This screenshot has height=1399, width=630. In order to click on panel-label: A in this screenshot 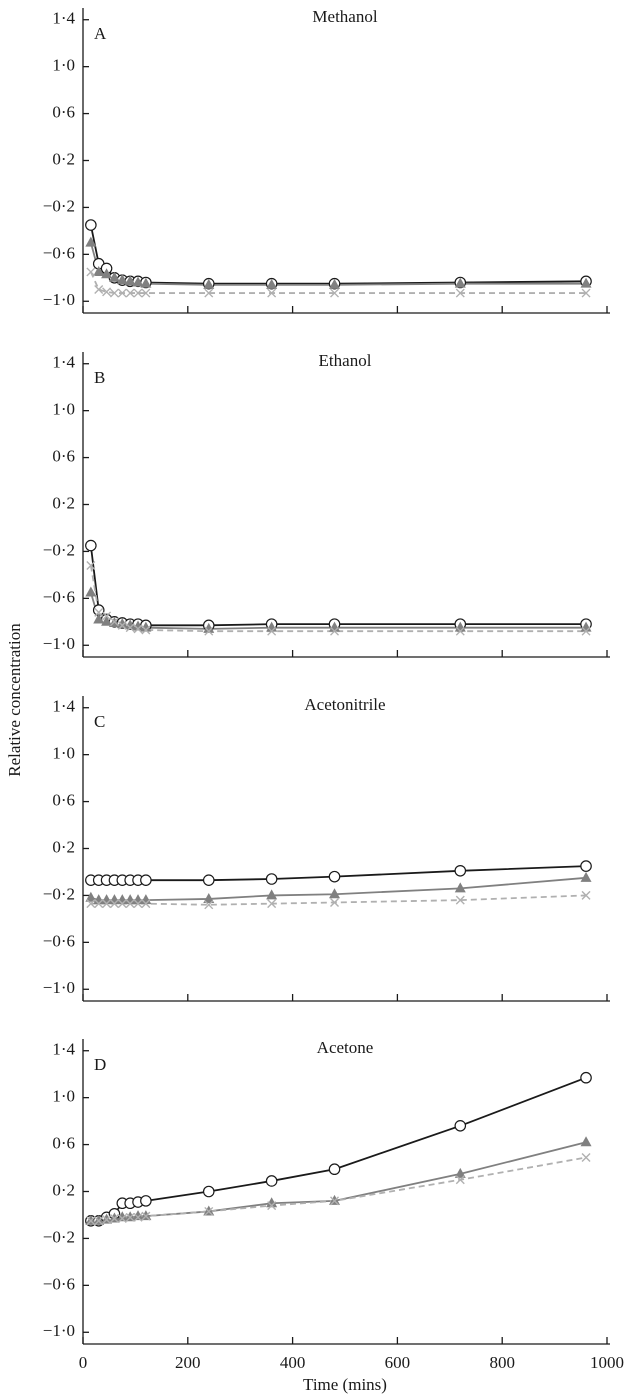, I will do `click(100, 33)`.